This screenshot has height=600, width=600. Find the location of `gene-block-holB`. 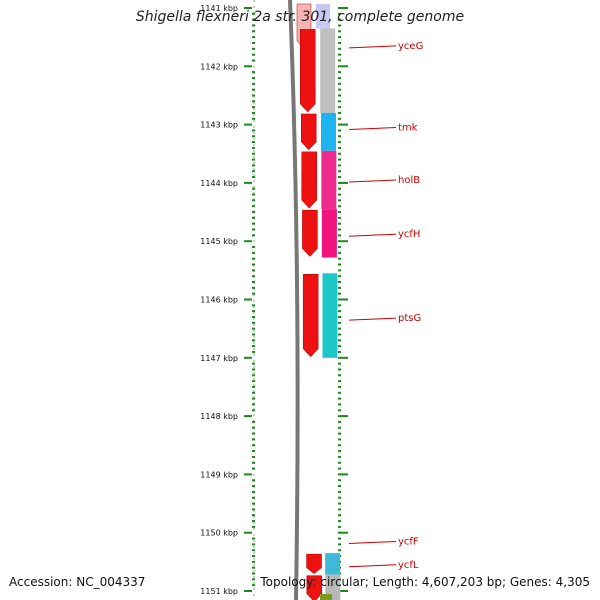

gene-block-holB is located at coordinates (329, 180).